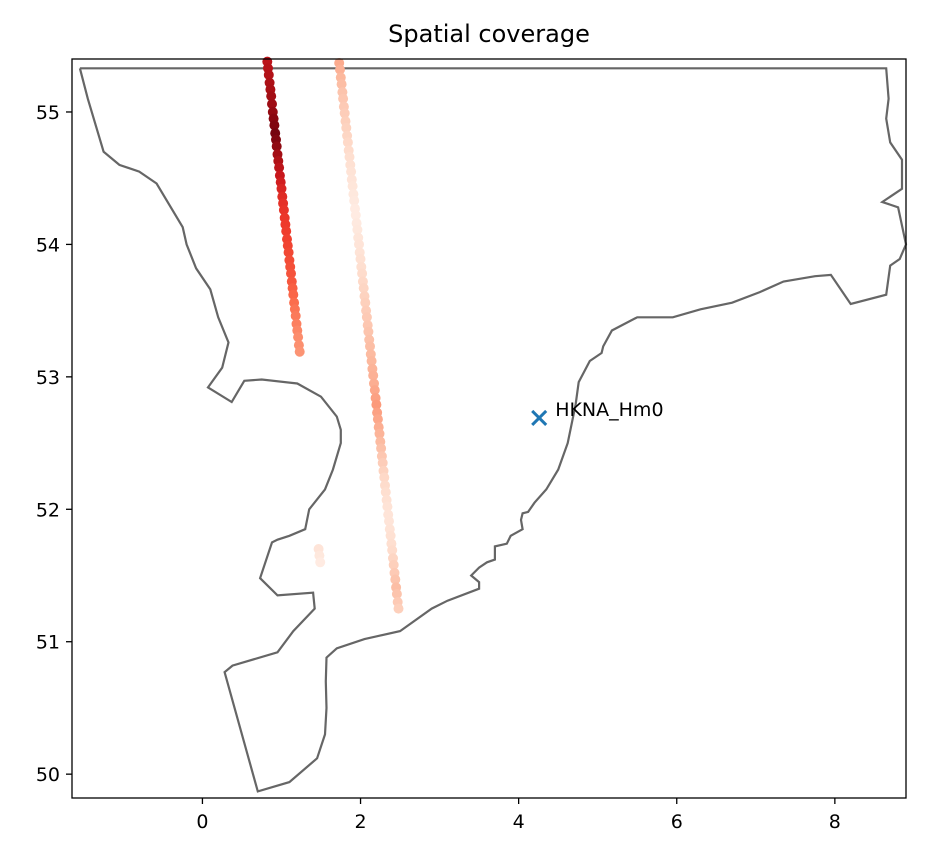  I want to click on y-axis: 50 51 52 53 54 55, so click(54, 444).